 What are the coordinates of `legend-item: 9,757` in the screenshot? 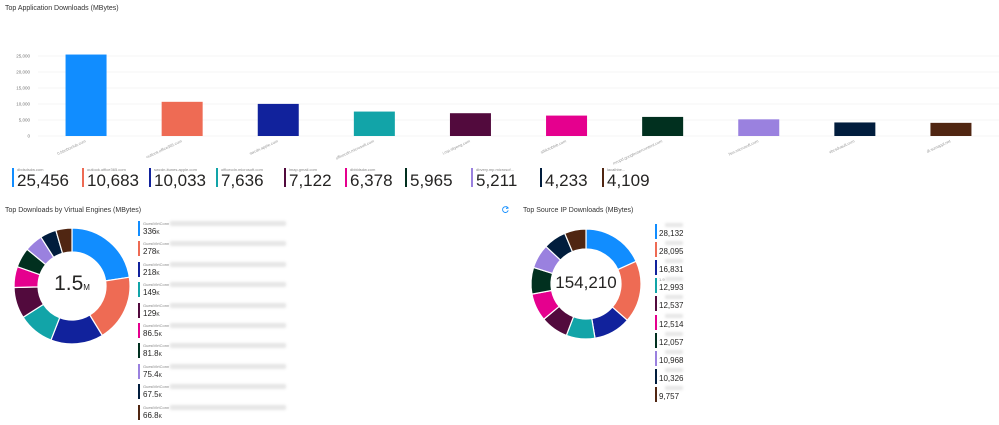 It's located at (675, 395).